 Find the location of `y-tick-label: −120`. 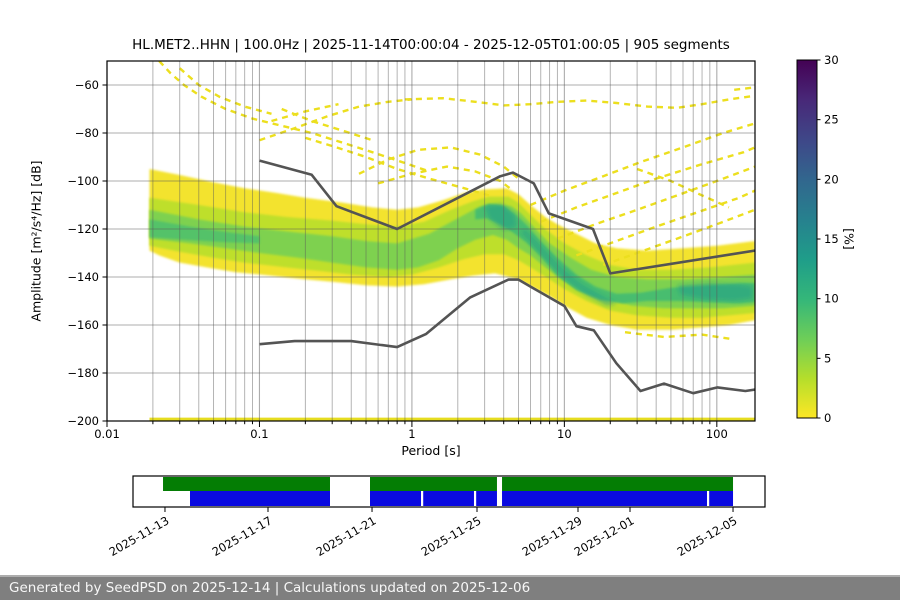

y-tick-label: −120 is located at coordinates (83, 229).